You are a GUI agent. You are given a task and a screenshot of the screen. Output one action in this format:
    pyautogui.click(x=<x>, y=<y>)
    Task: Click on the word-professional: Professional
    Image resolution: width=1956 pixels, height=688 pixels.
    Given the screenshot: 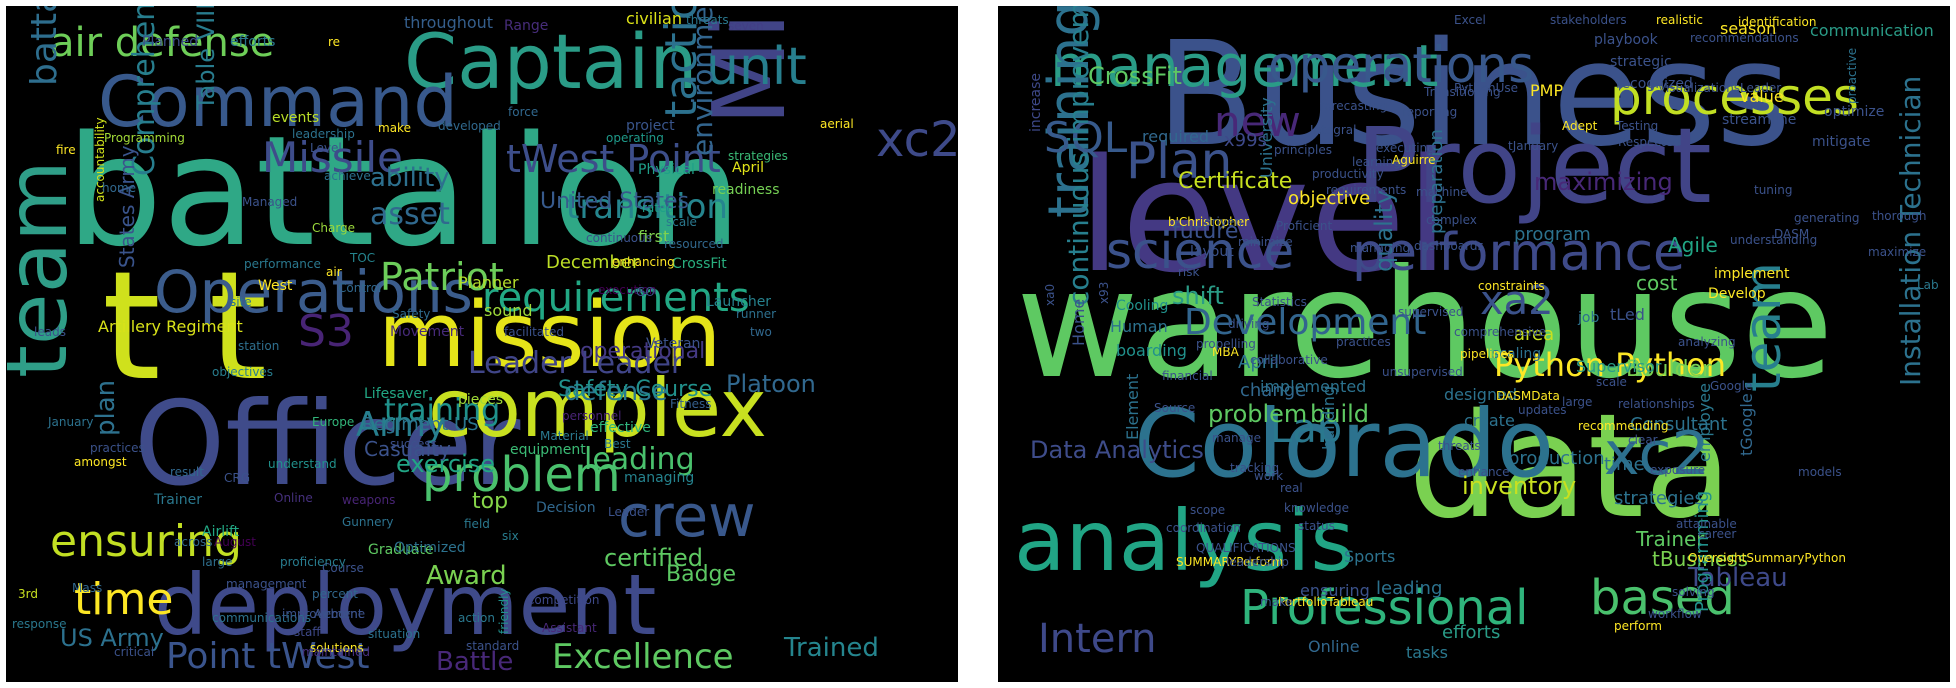 What is the action you would take?
    pyautogui.click(x=1384, y=608)
    